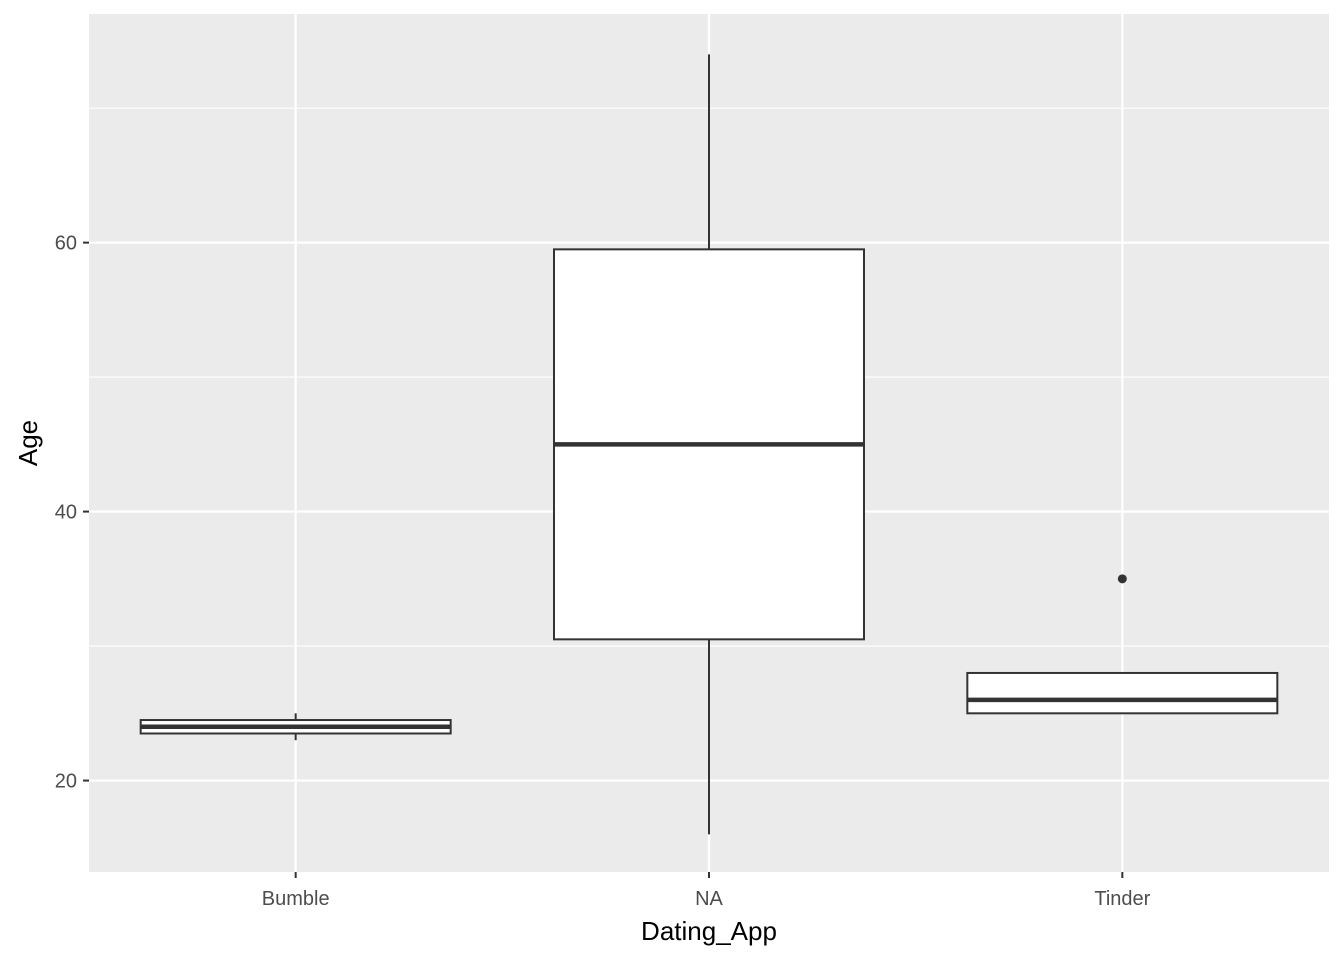 The width and height of the screenshot is (1344, 960). What do you see at coordinates (66, 513) in the screenshot?
I see `y-tick-label: 40` at bounding box center [66, 513].